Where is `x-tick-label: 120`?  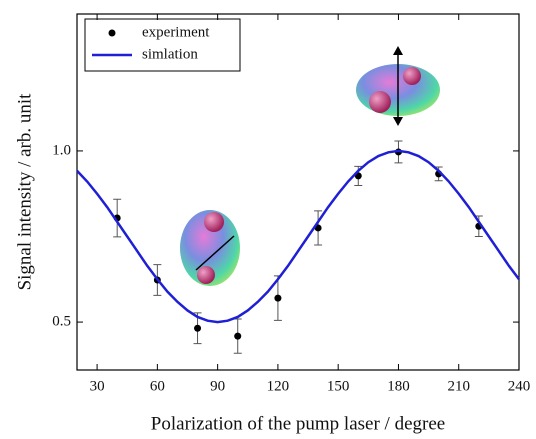
x-tick-label: 120 is located at coordinates (278, 386).